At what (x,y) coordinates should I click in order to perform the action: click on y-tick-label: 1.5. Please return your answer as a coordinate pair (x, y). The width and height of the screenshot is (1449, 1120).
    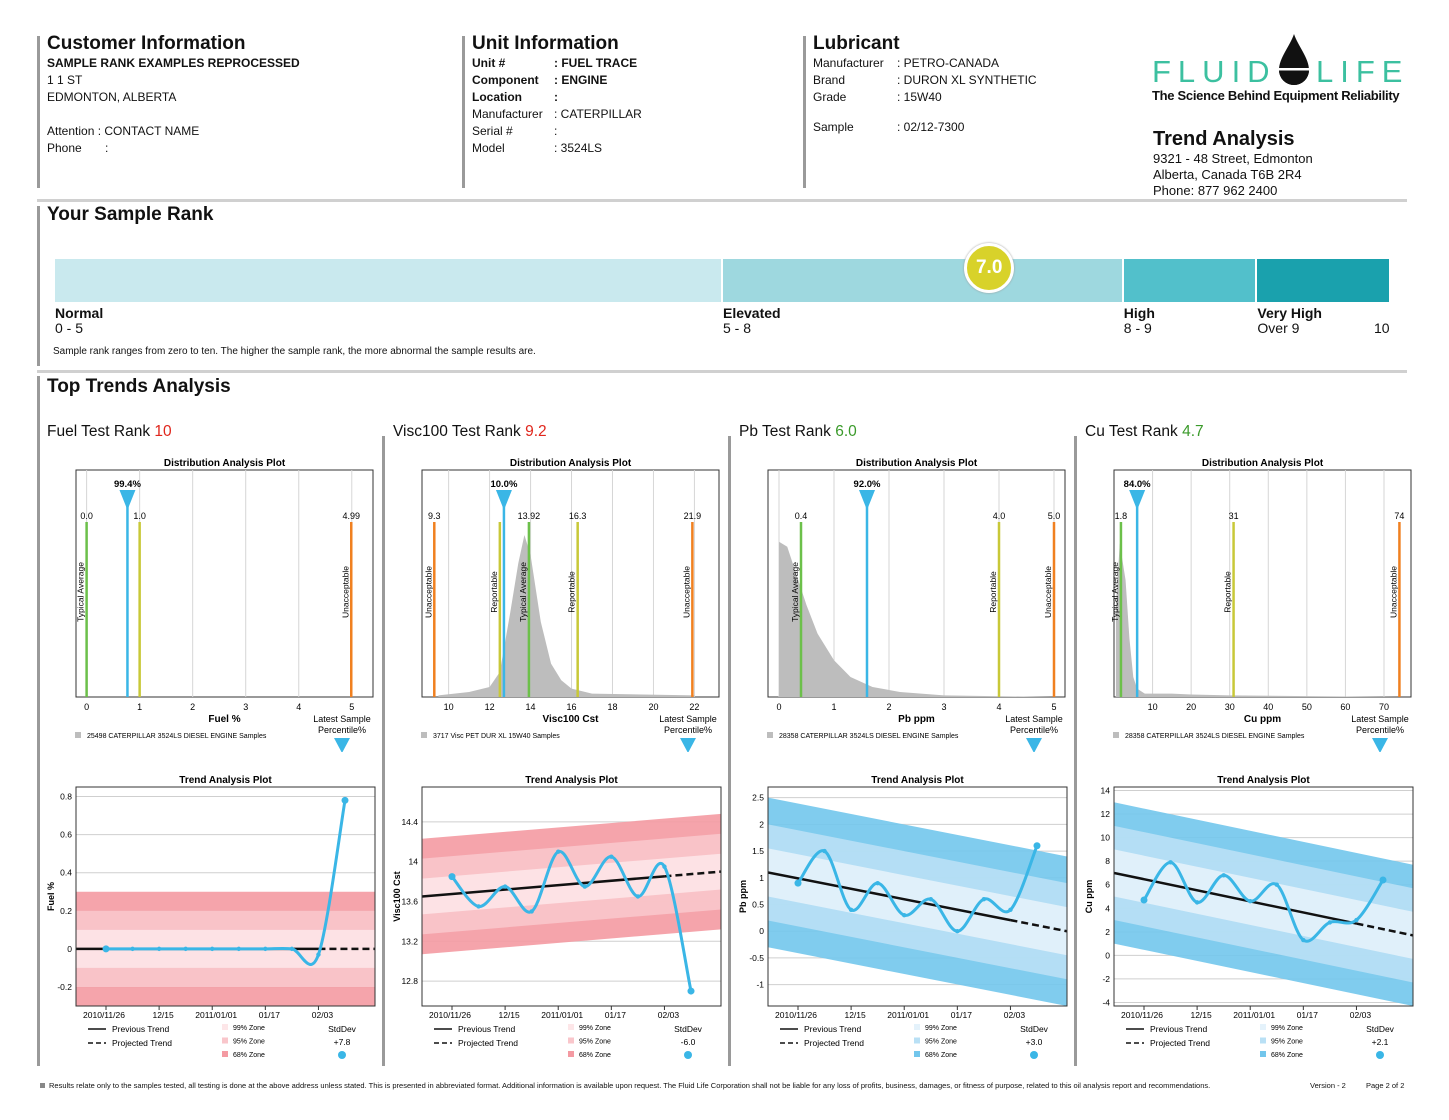
    Looking at the image, I should click on (758, 851).